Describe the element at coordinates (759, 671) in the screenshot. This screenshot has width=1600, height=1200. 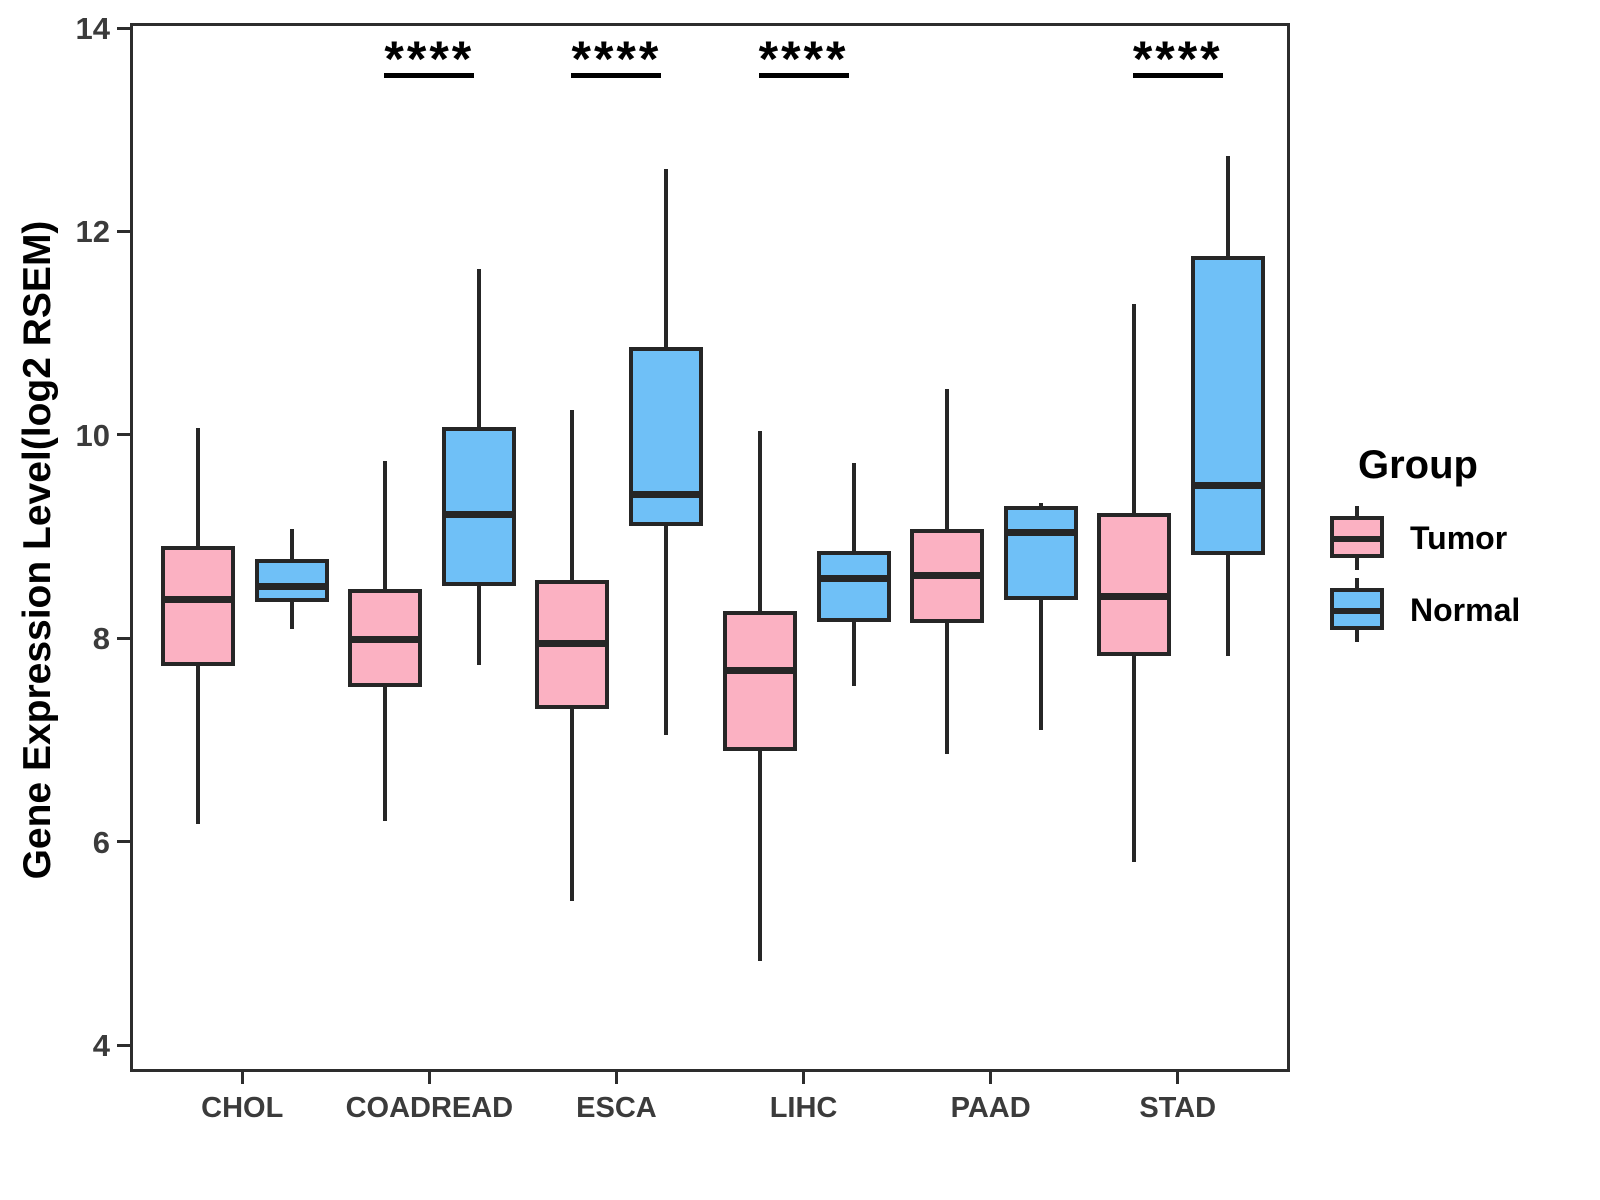
I see `median-tumor-LIHC` at that location.